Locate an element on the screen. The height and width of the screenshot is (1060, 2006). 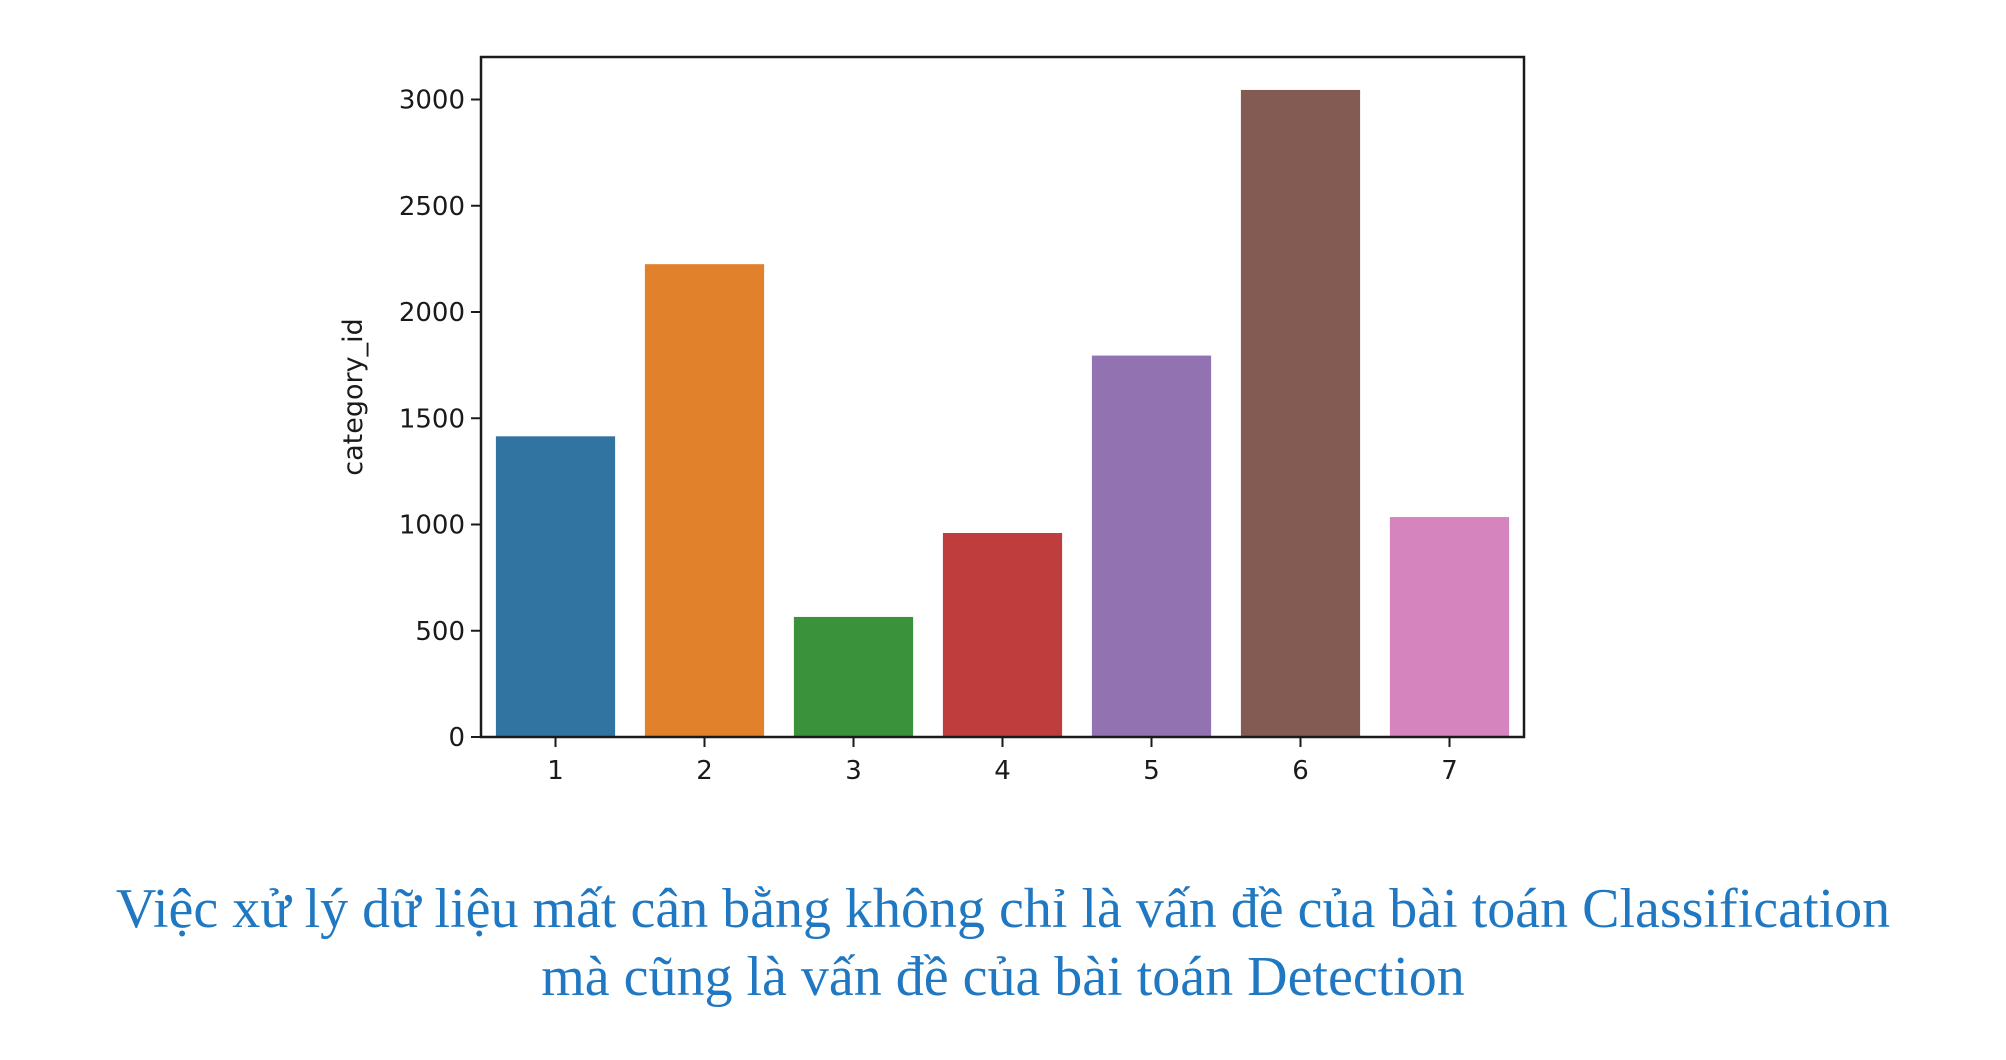
y-tick-label: 1000 is located at coordinates (432, 526).